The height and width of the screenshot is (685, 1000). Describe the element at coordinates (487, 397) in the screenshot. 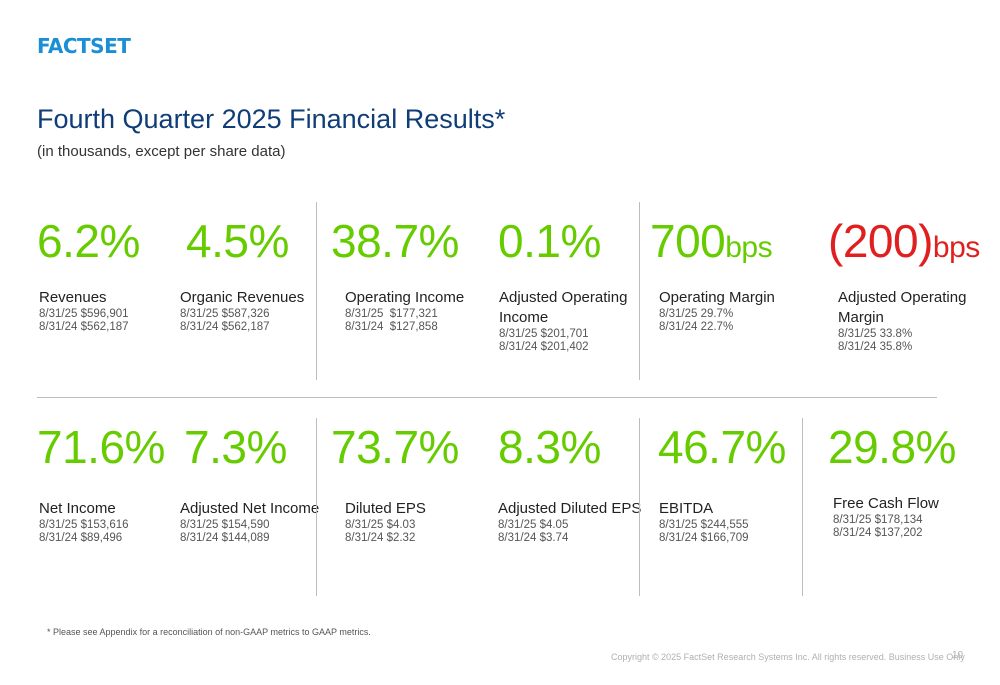

I see `divider-horizontal` at that location.